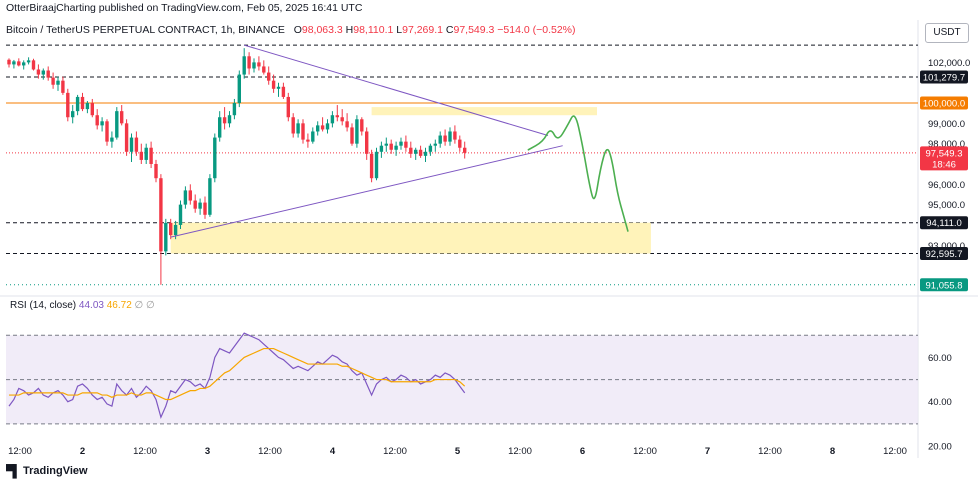 The width and height of the screenshot is (978, 482). Describe the element at coordinates (43, 305) in the screenshot. I see `rsi-name: RSI (14, close)` at that location.